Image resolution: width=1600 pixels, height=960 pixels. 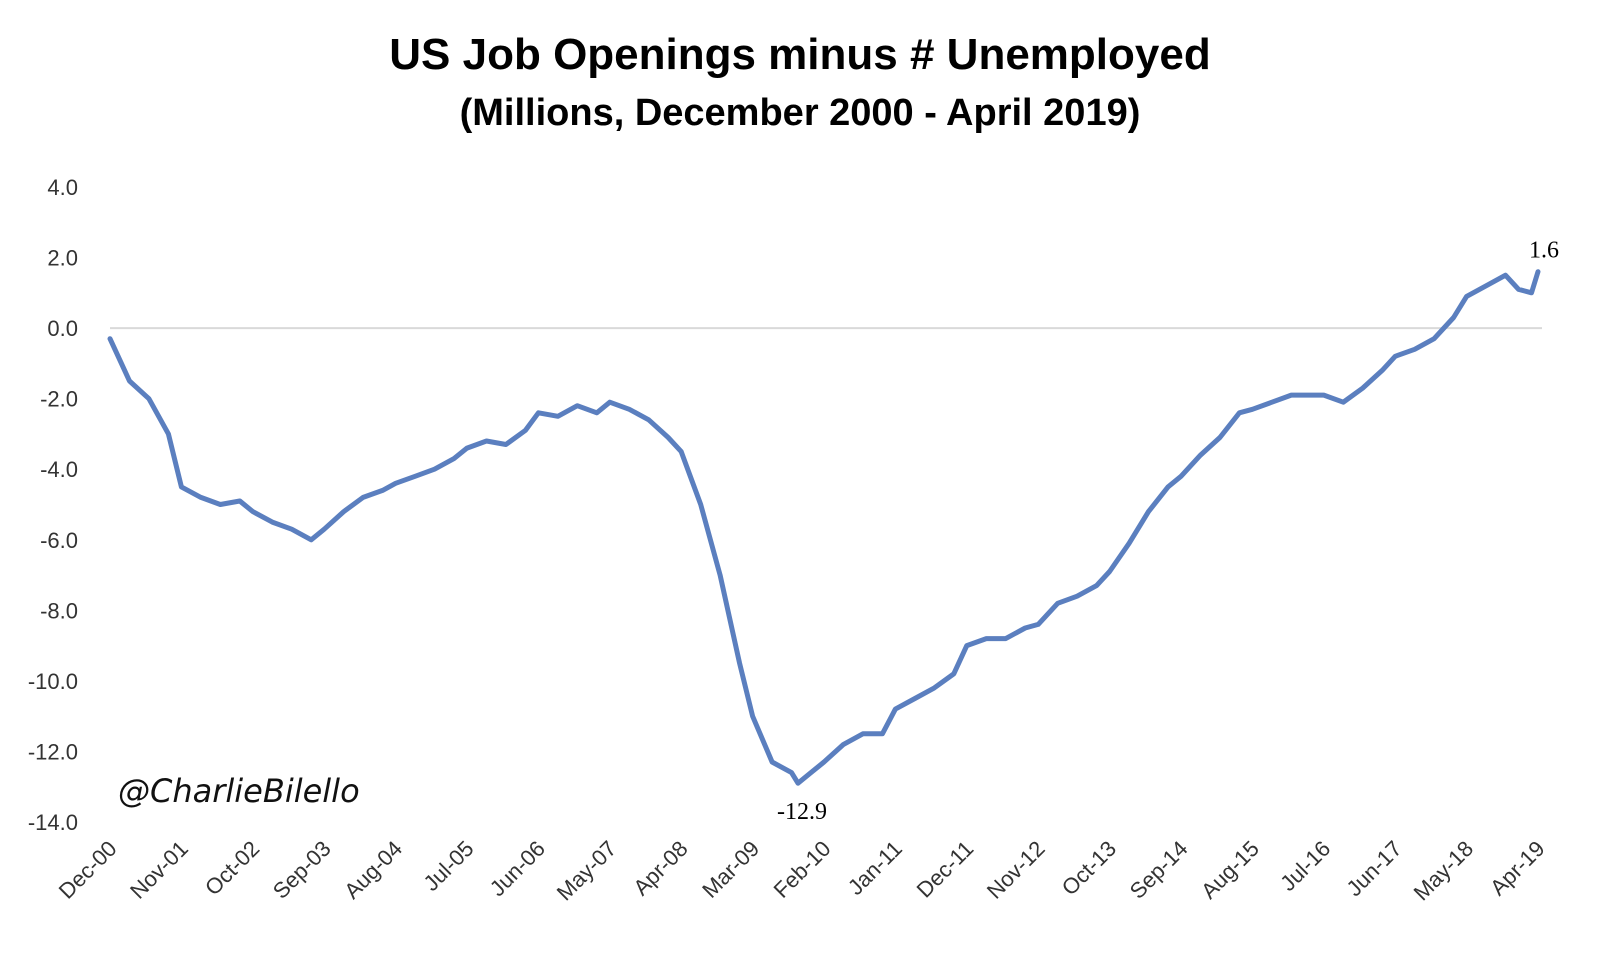 What do you see at coordinates (1159, 870) in the screenshot?
I see `x-tick-label: Sep-14` at bounding box center [1159, 870].